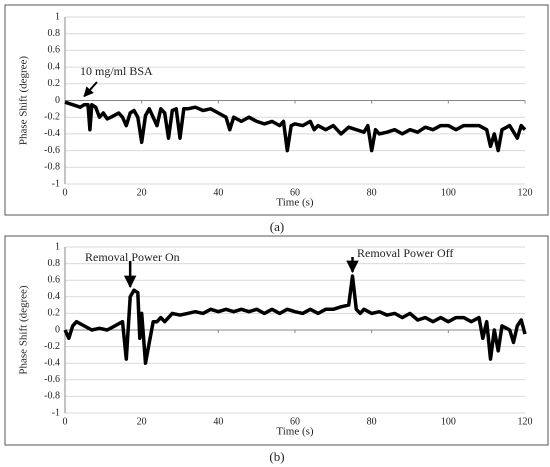 The image size is (550, 467). What do you see at coordinates (90, 89) in the screenshot?
I see `annotation-arrow` at bounding box center [90, 89].